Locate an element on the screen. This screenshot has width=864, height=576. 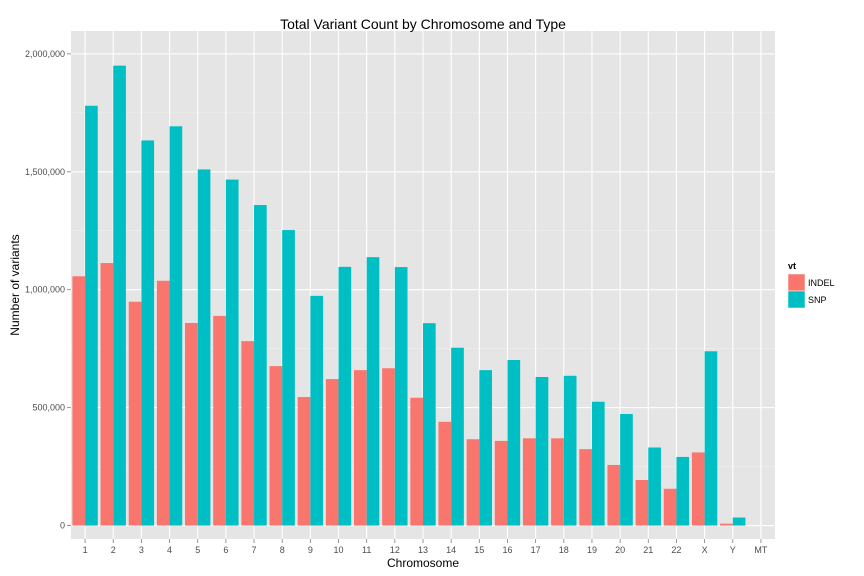
x-tick-label: X is located at coordinates (705, 550).